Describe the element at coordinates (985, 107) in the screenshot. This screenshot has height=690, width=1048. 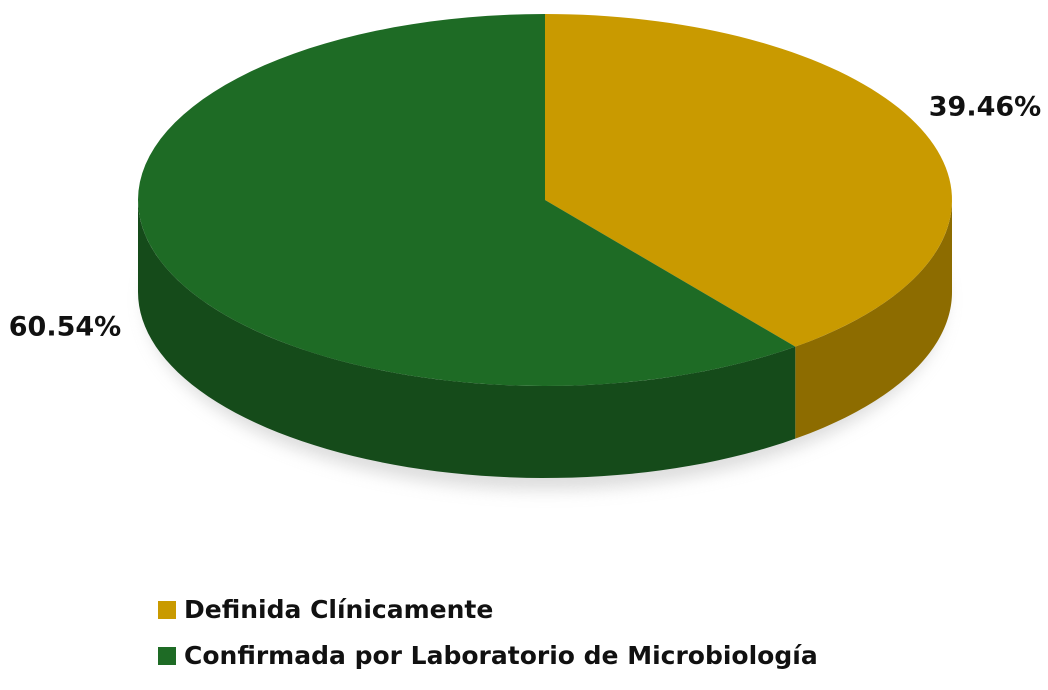
I see `data-label: 39.46%` at that location.